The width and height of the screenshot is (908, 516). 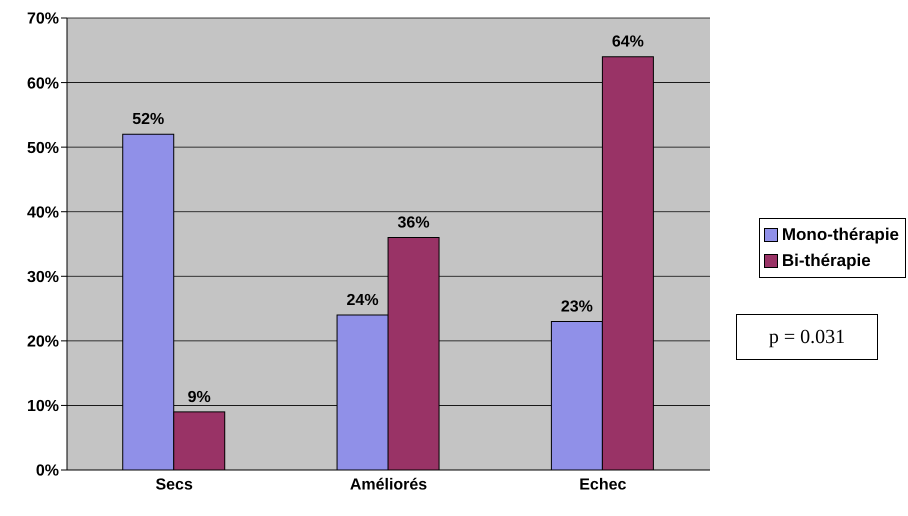 What do you see at coordinates (42, 213) in the screenshot?
I see `y-tick-label: 40%` at bounding box center [42, 213].